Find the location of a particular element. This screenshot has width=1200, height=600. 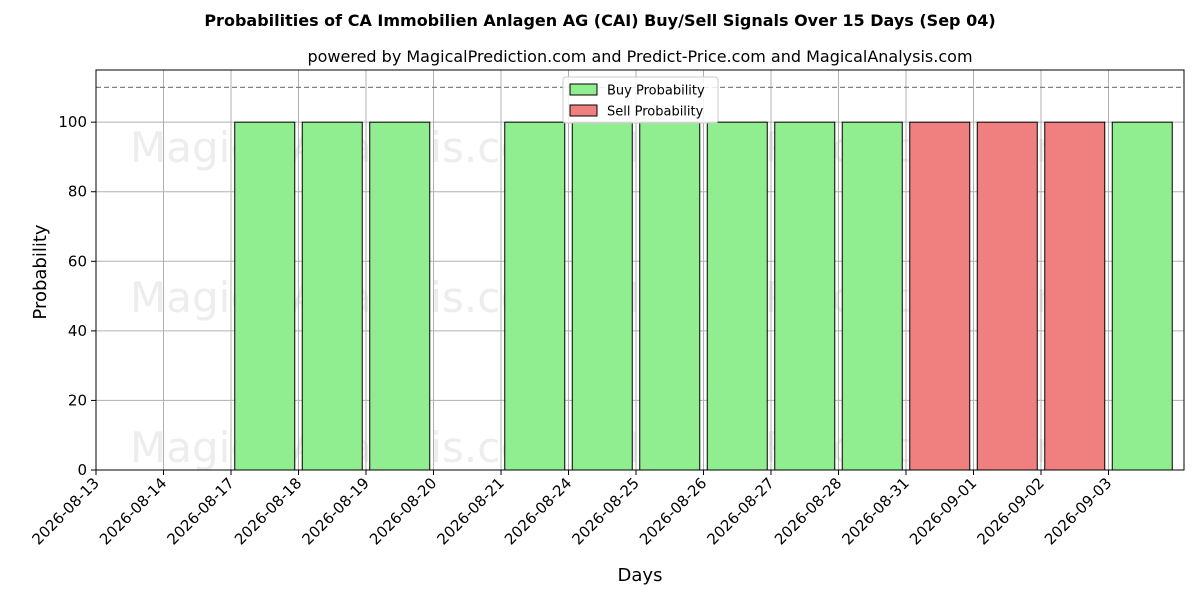

x-tick-label: 2026-08-21 is located at coordinates (470, 511).